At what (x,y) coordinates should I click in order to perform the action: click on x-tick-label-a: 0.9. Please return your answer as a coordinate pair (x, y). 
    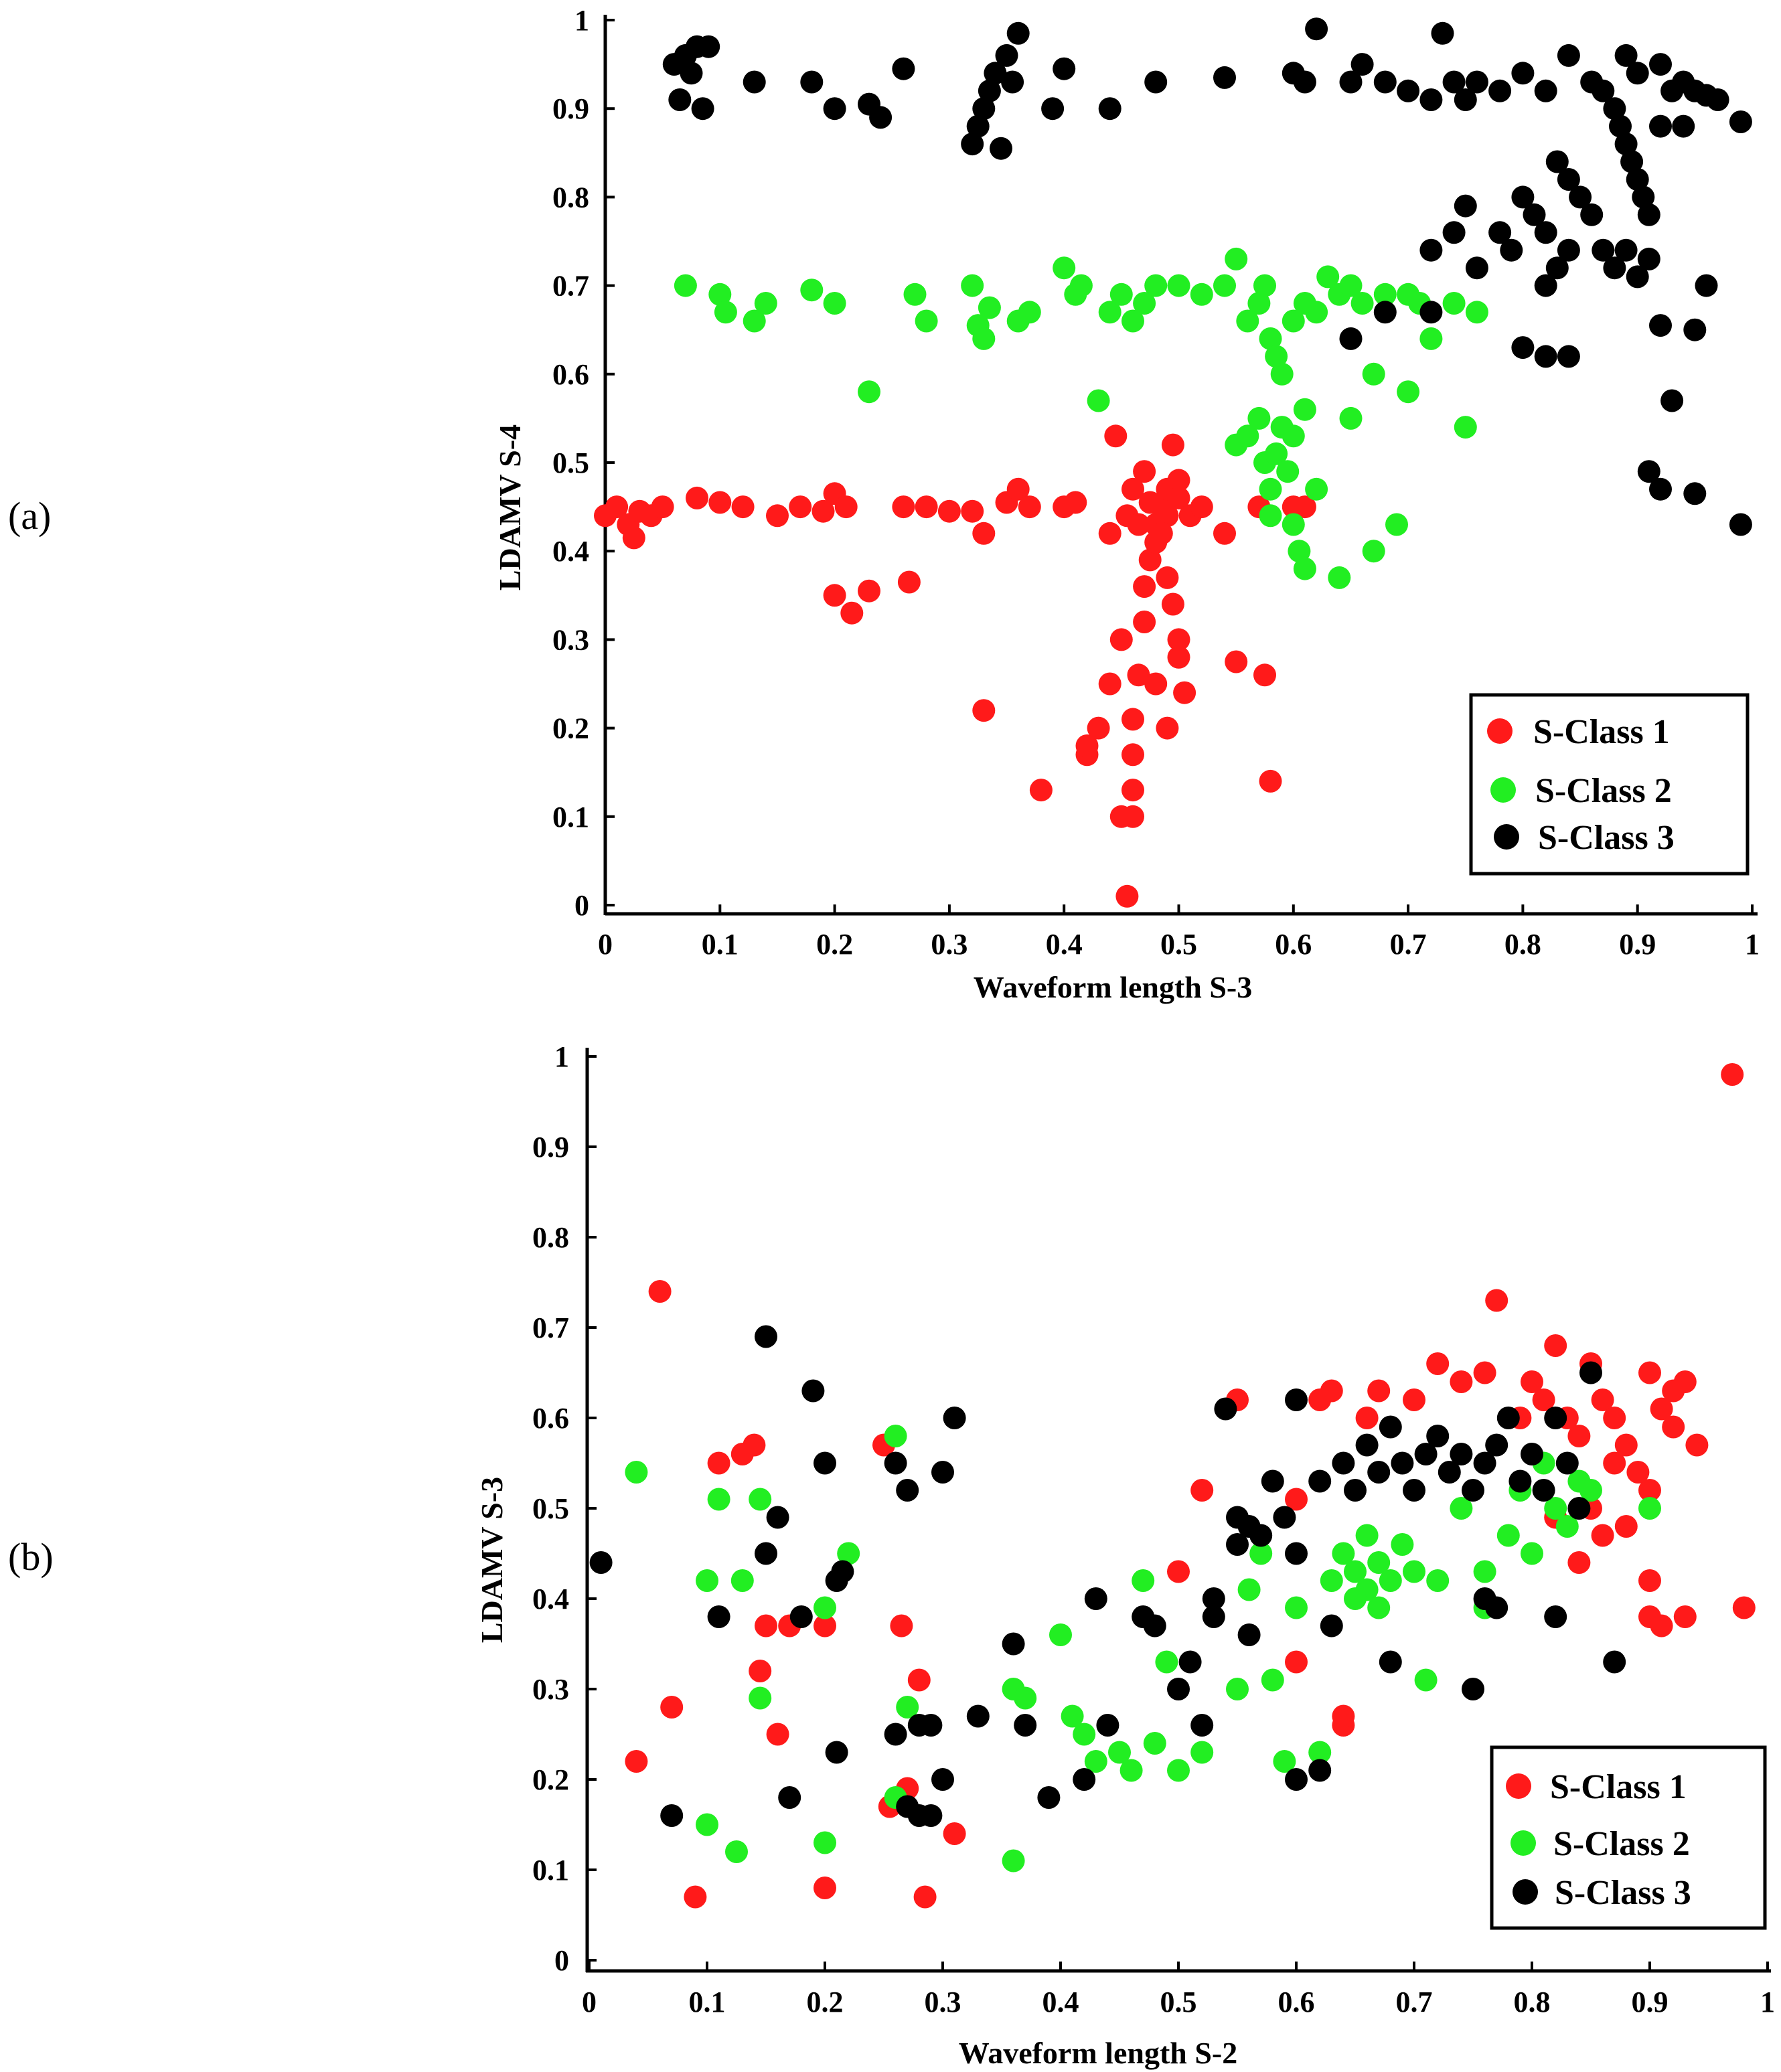
    Looking at the image, I should click on (1637, 944).